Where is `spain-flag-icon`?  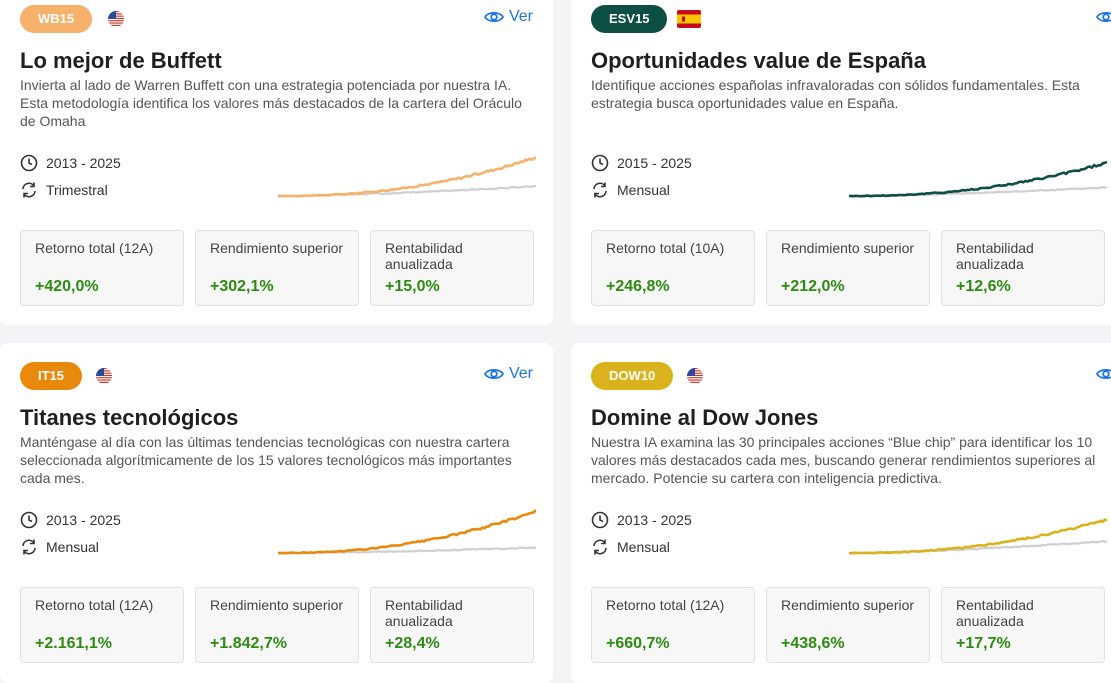 spain-flag-icon is located at coordinates (689, 19).